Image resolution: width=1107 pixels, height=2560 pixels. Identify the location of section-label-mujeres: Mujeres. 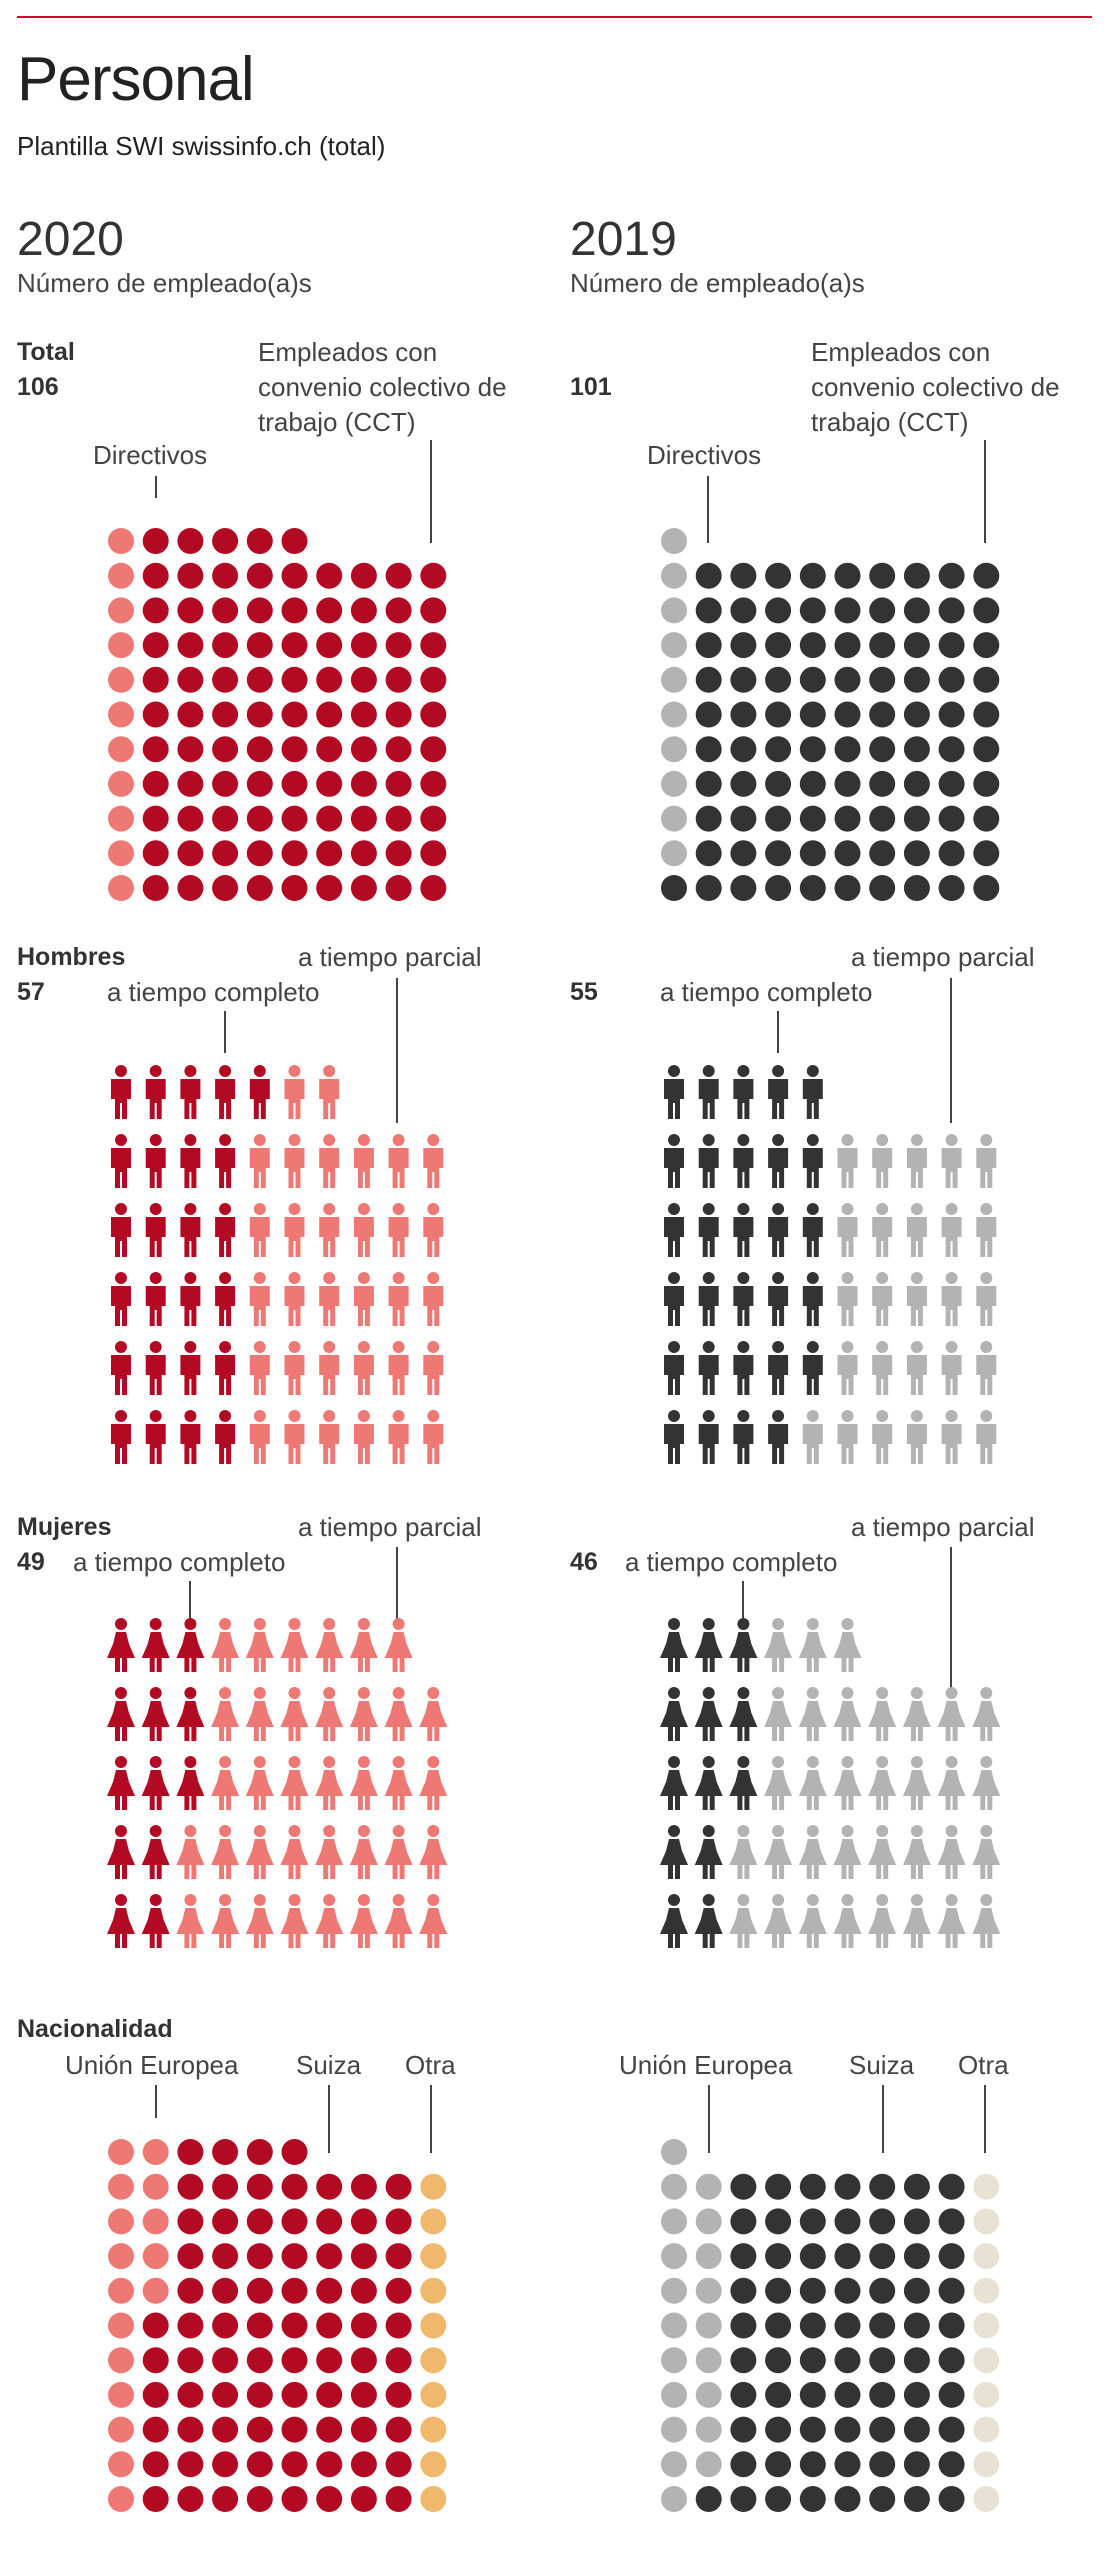
(64, 1527).